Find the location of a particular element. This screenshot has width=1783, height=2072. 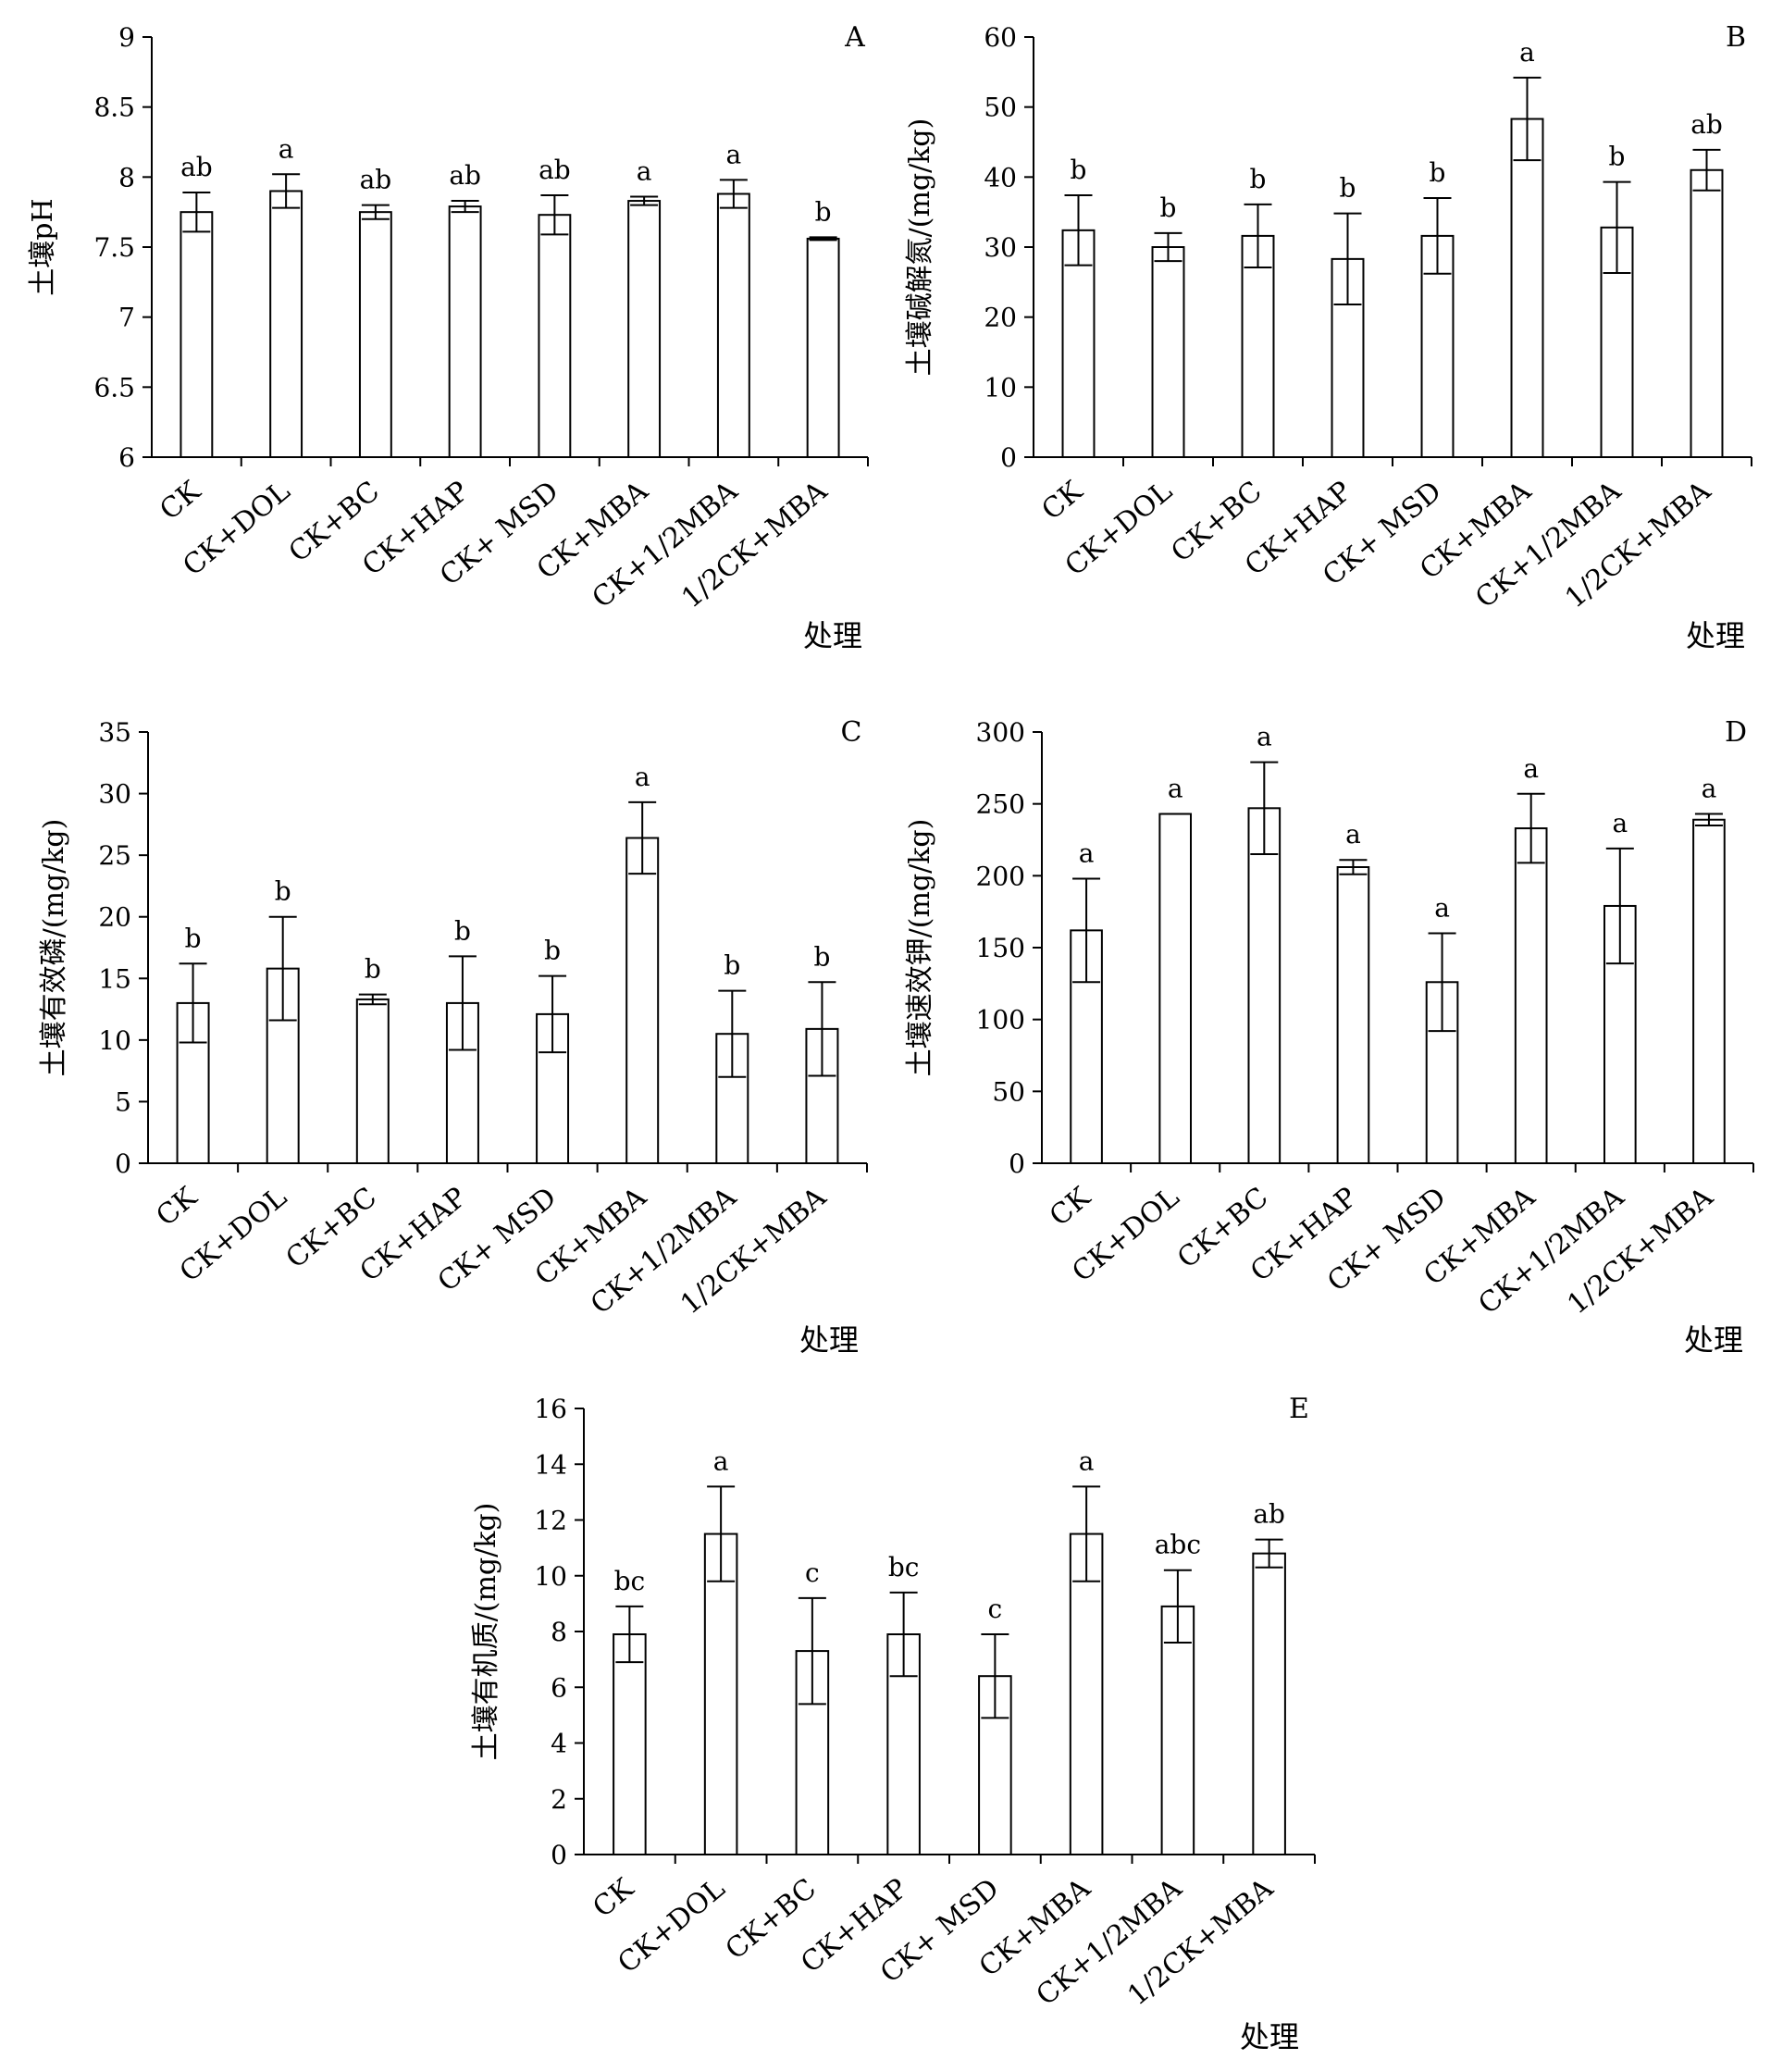

panel-e-label: E is located at coordinates (1299, 1409).